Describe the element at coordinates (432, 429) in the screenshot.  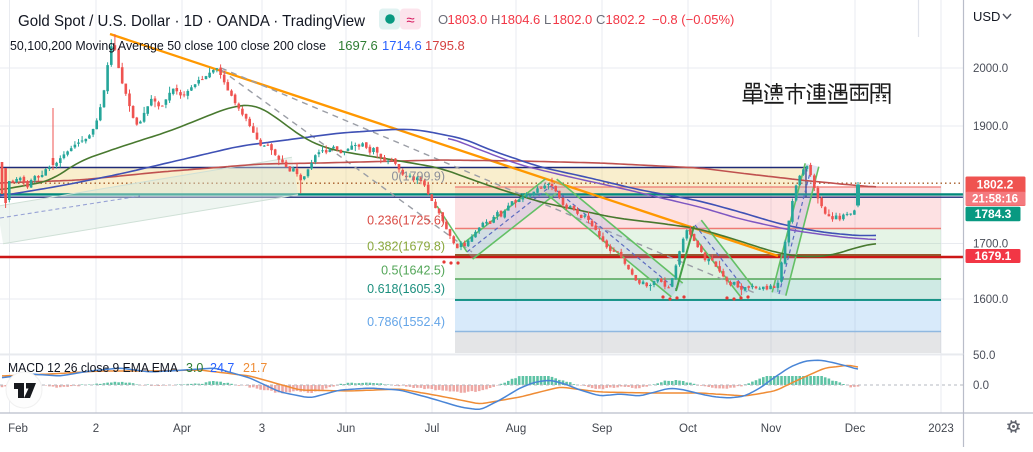
I see `svg-text: Jul` at that location.